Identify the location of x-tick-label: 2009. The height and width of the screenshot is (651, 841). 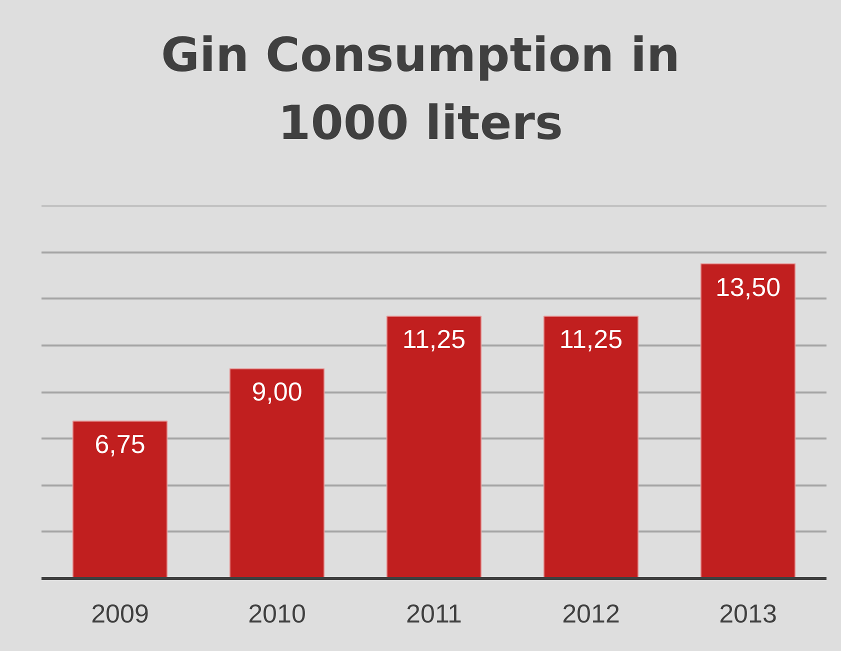
(120, 613).